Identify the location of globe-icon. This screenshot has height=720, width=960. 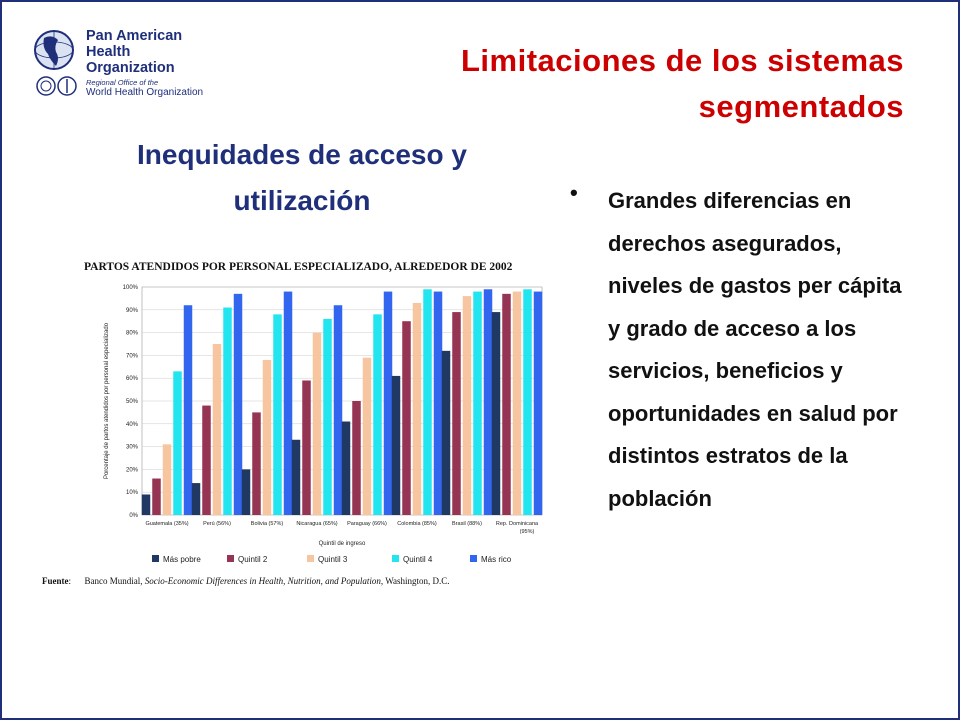
(54, 50).